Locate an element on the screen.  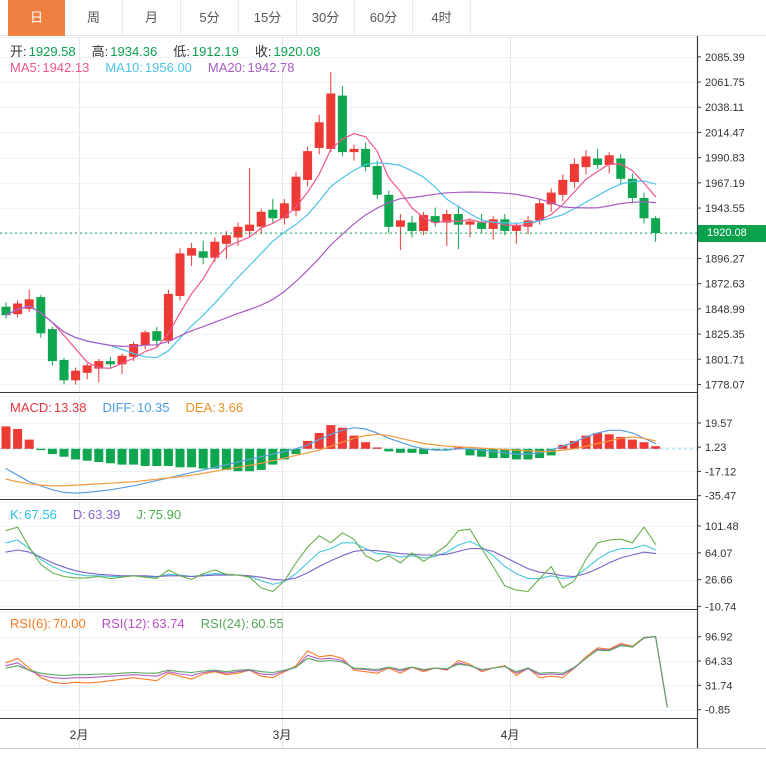
axis-tick-label: 19.57 is located at coordinates (719, 424).